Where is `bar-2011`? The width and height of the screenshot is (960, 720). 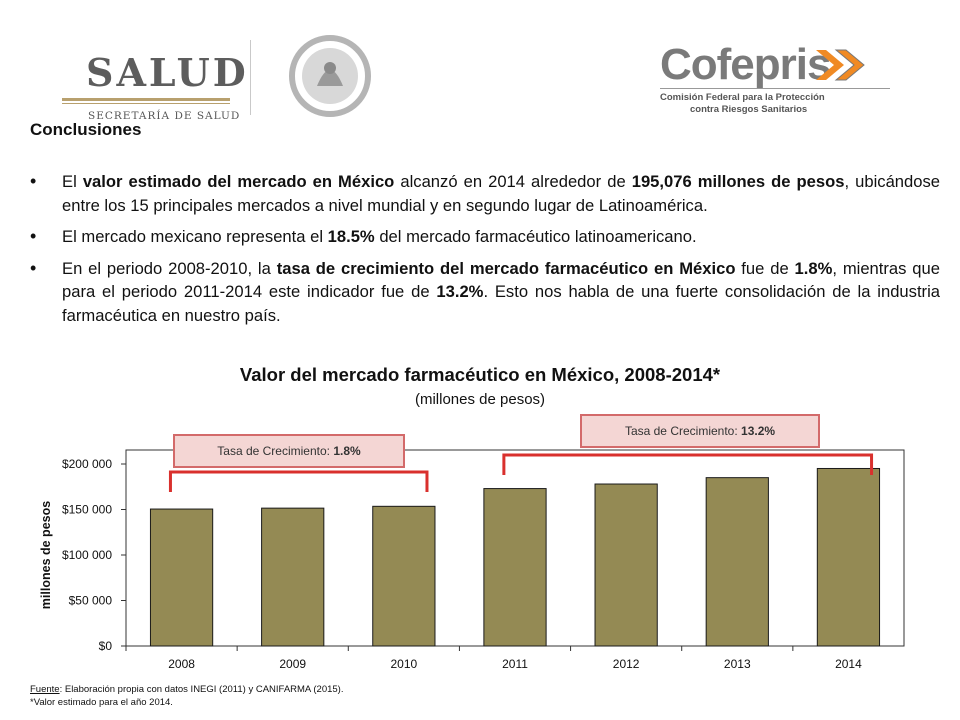 bar-2011 is located at coordinates (515, 567).